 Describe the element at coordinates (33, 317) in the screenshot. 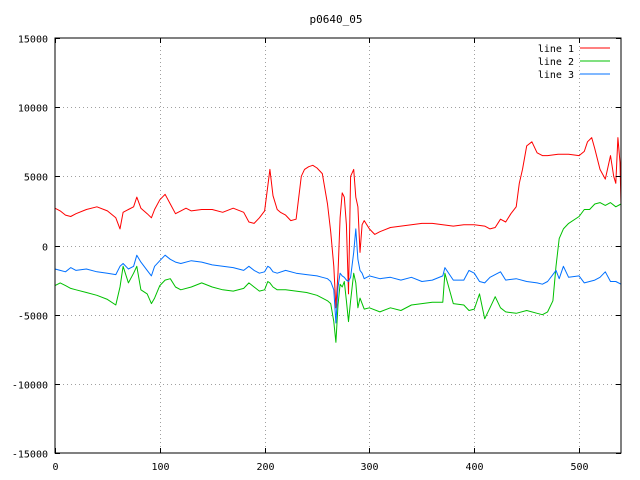

I see `y-tick-label: -5000` at that location.